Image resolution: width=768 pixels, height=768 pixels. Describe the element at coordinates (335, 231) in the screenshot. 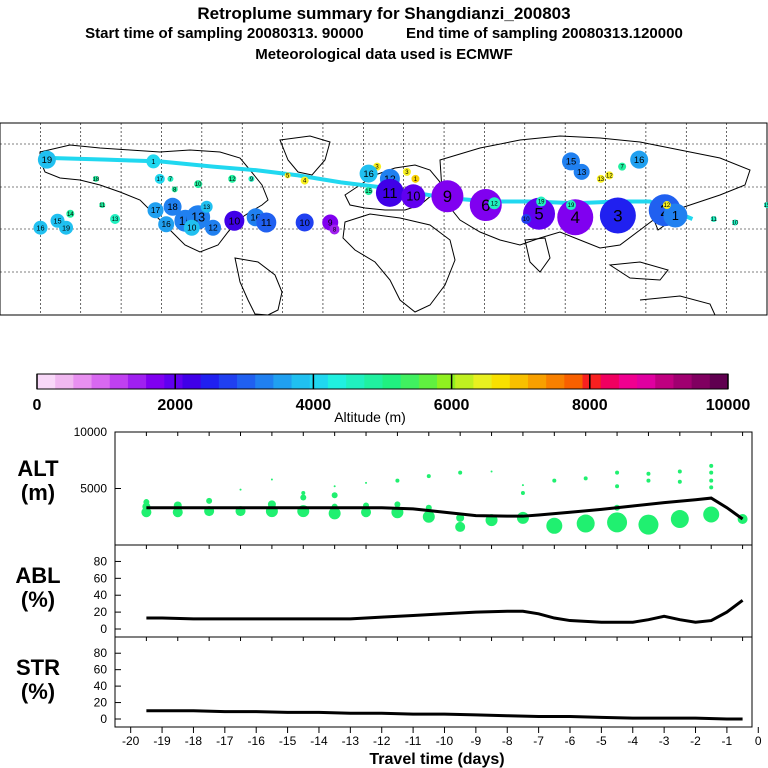

I see `plume-marker-label: 8` at that location.